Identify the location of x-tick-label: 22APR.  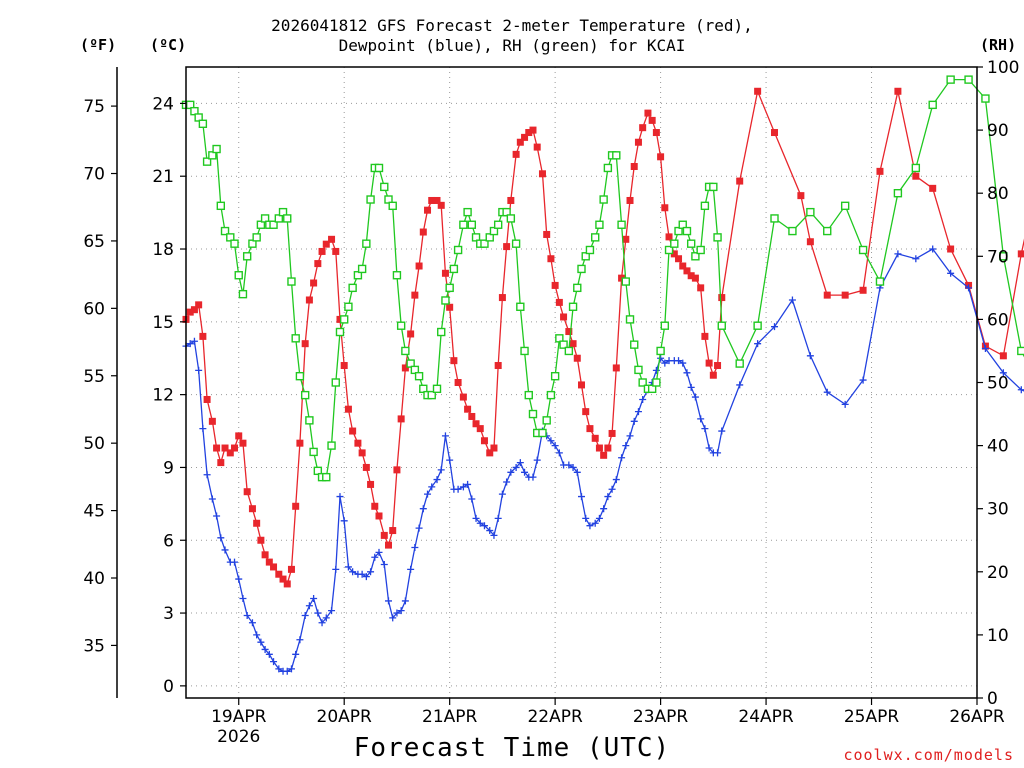
(555, 717).